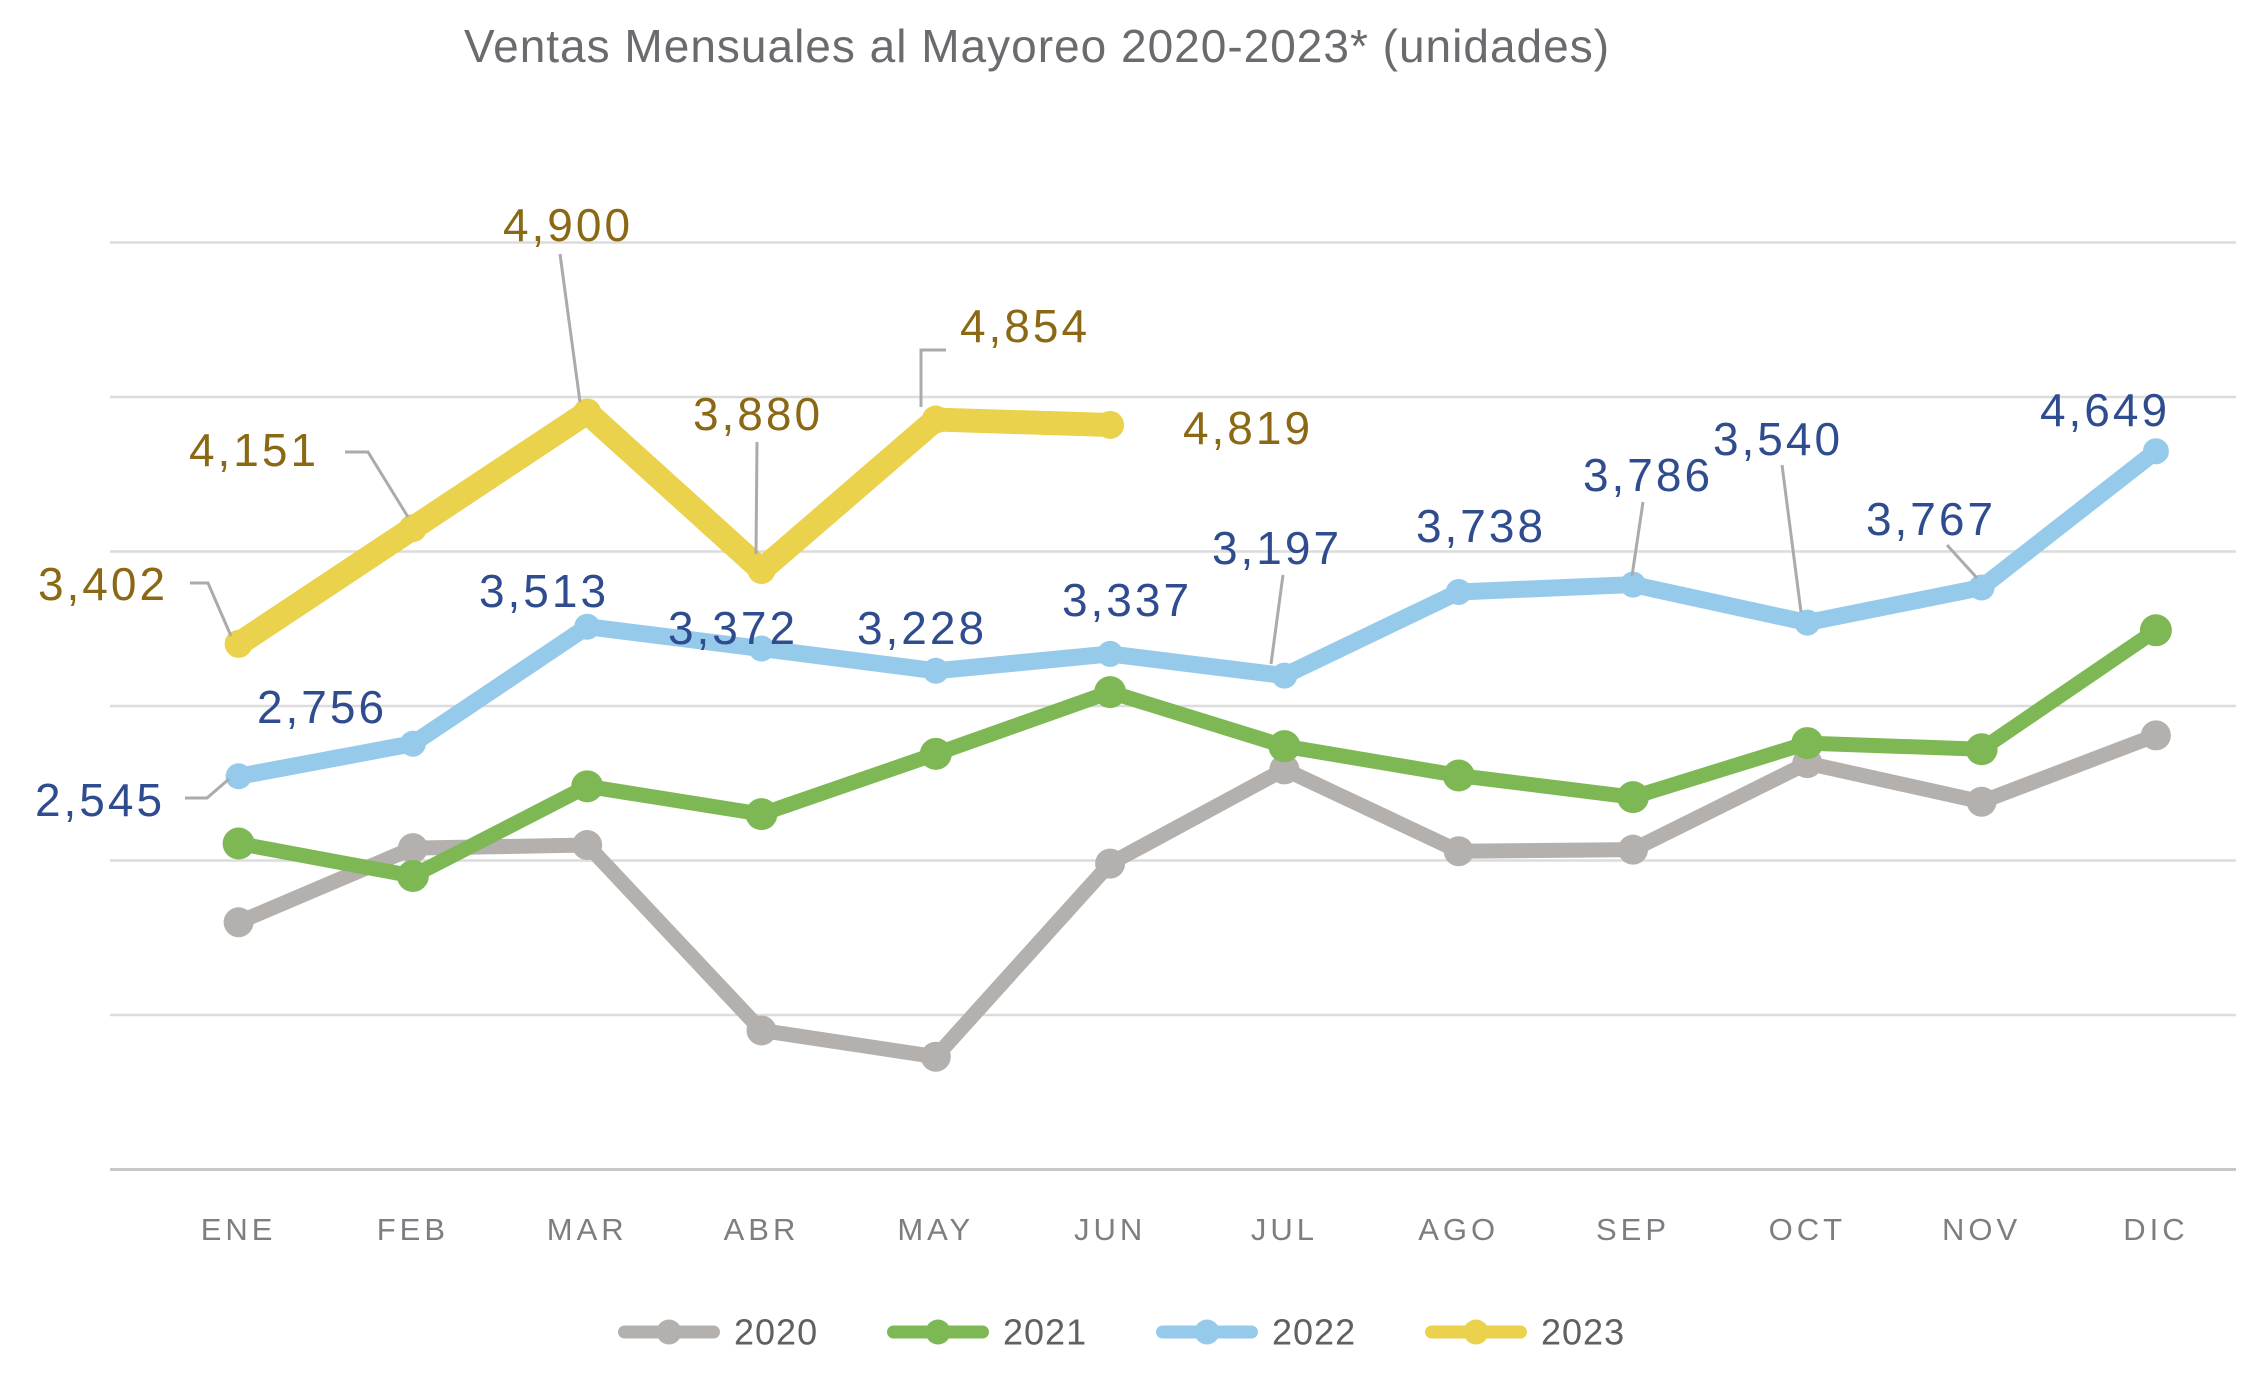 This screenshot has height=1399, width=2242. What do you see at coordinates (1110, 424) in the screenshot?
I see `data-point-2023-JUN` at bounding box center [1110, 424].